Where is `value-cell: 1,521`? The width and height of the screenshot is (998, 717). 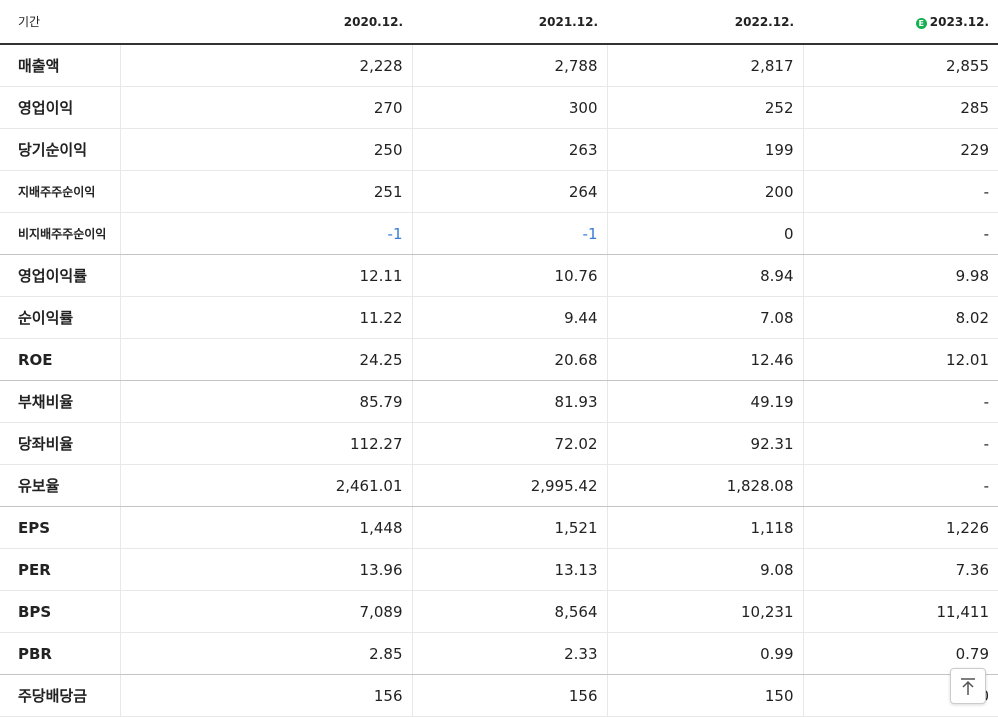 value-cell: 1,521 is located at coordinates (509, 527).